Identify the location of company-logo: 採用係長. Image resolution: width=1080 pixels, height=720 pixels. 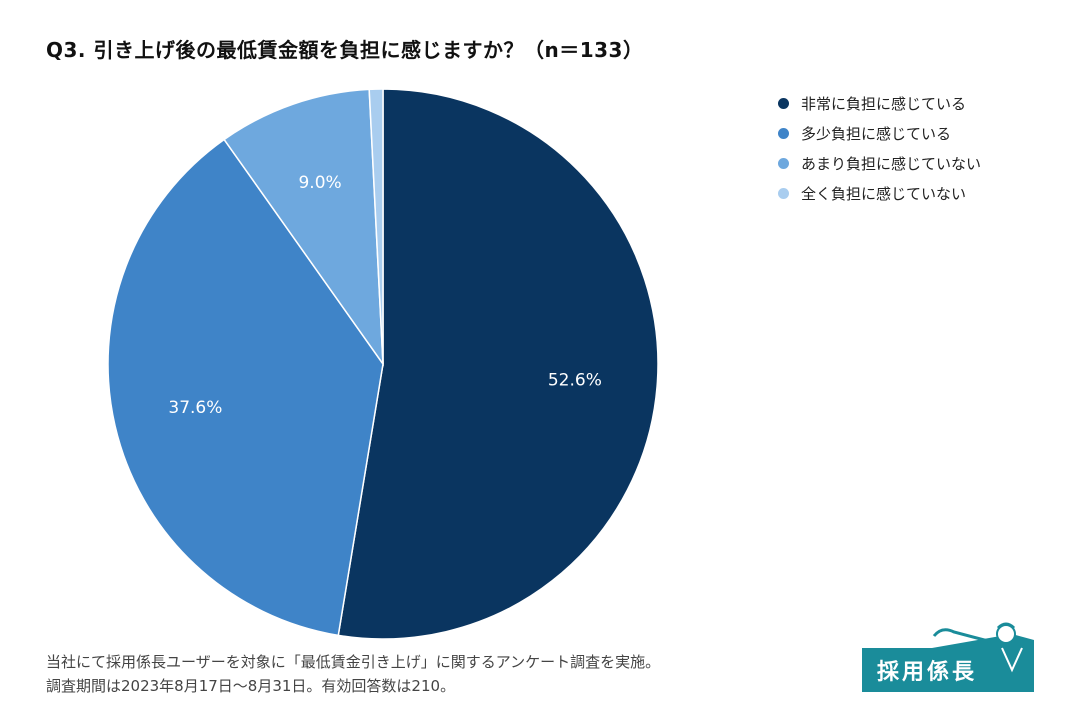
(949, 656).